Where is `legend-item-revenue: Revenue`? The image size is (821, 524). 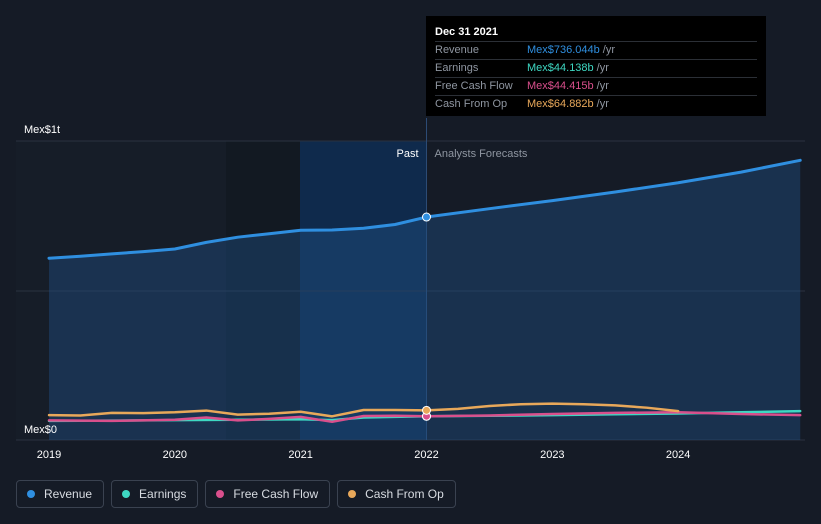
legend-item-revenue: Revenue is located at coordinates (60, 494).